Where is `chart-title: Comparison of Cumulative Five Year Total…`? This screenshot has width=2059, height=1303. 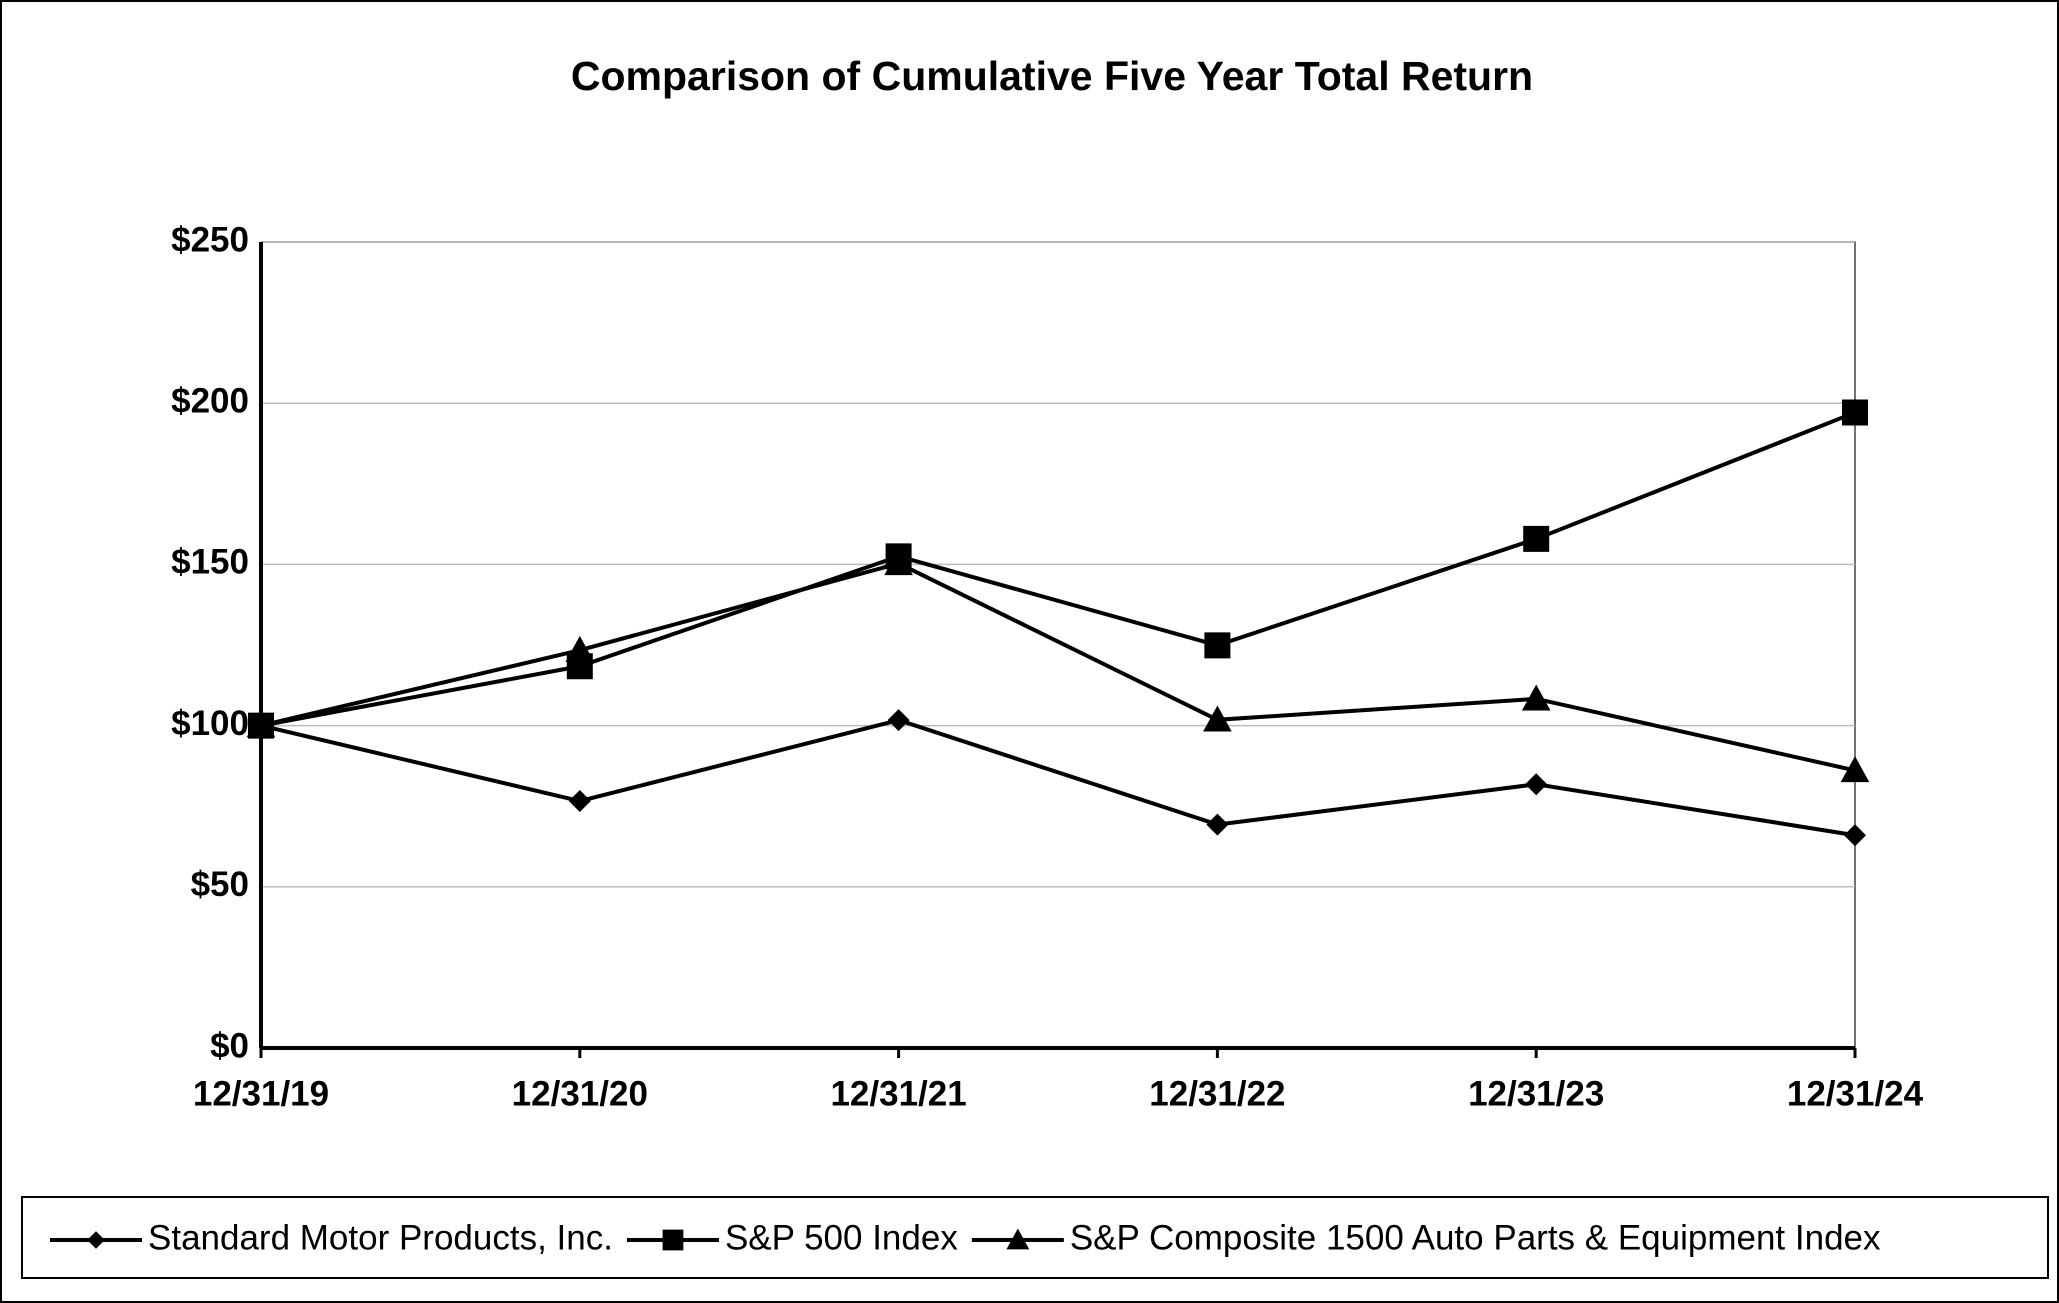 chart-title: Comparison of Cumulative Five Year Total… is located at coordinates (1052, 76).